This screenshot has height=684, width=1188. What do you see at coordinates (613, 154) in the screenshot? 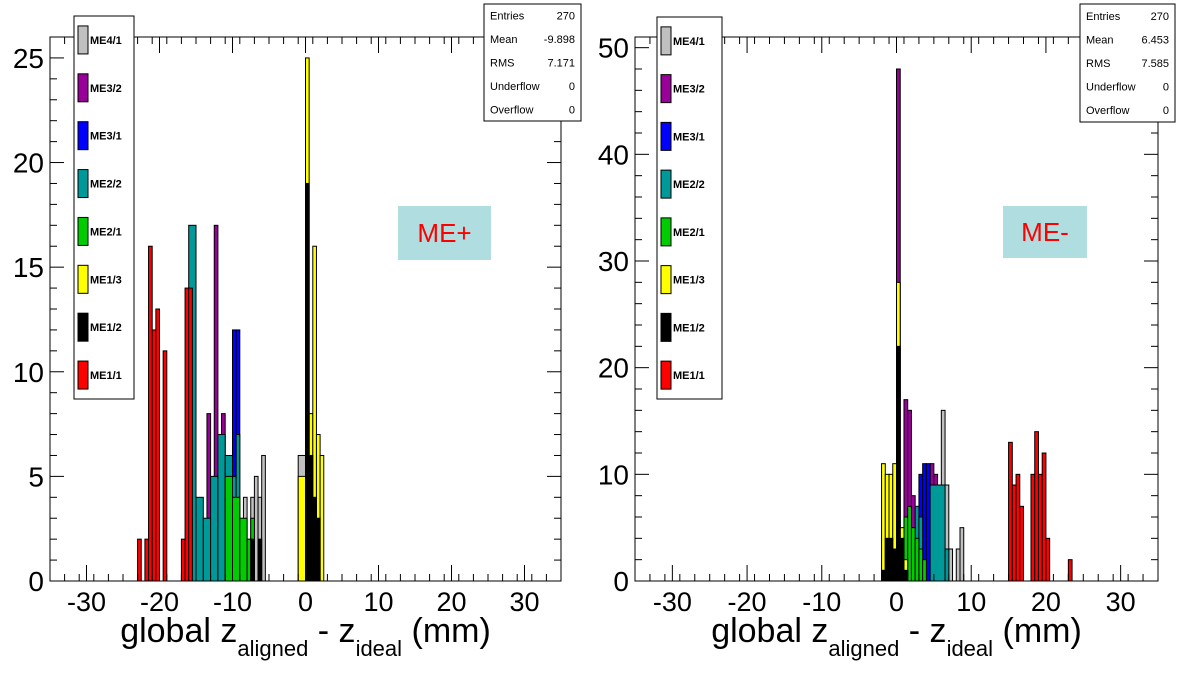
I see `y-tick-label: 40` at bounding box center [613, 154].